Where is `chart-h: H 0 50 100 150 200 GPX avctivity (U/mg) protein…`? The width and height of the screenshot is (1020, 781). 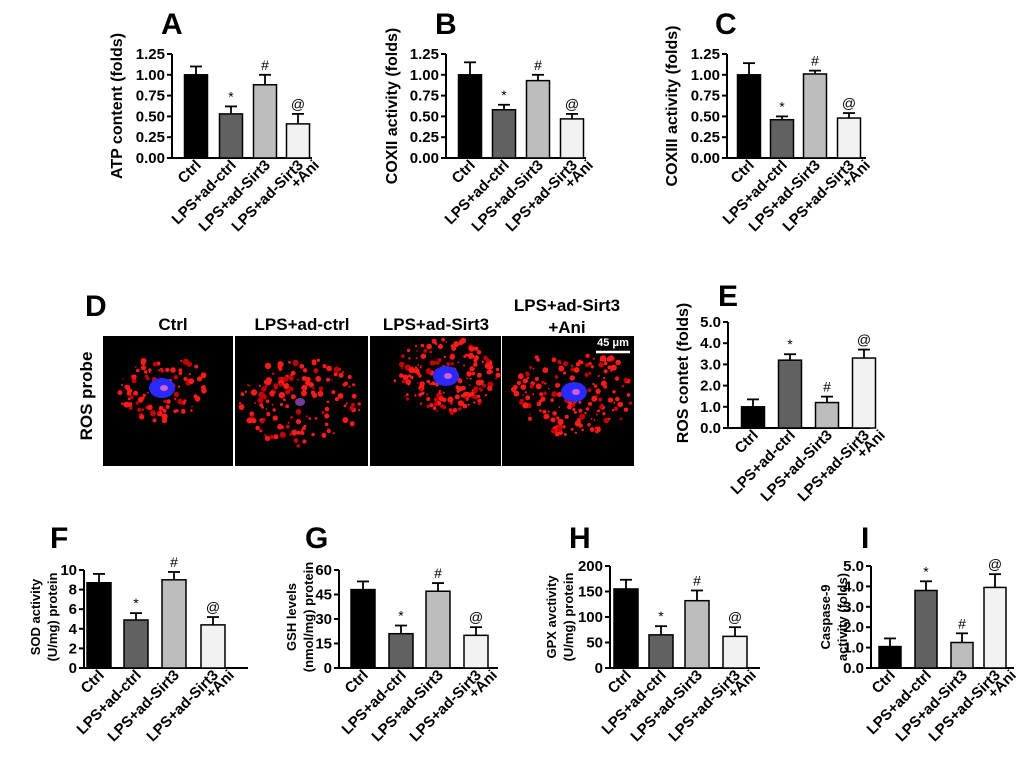
chart-h: H 0 50 100 150 200 GPX avctivity (U/mg) protein… is located at coordinates (652, 633).